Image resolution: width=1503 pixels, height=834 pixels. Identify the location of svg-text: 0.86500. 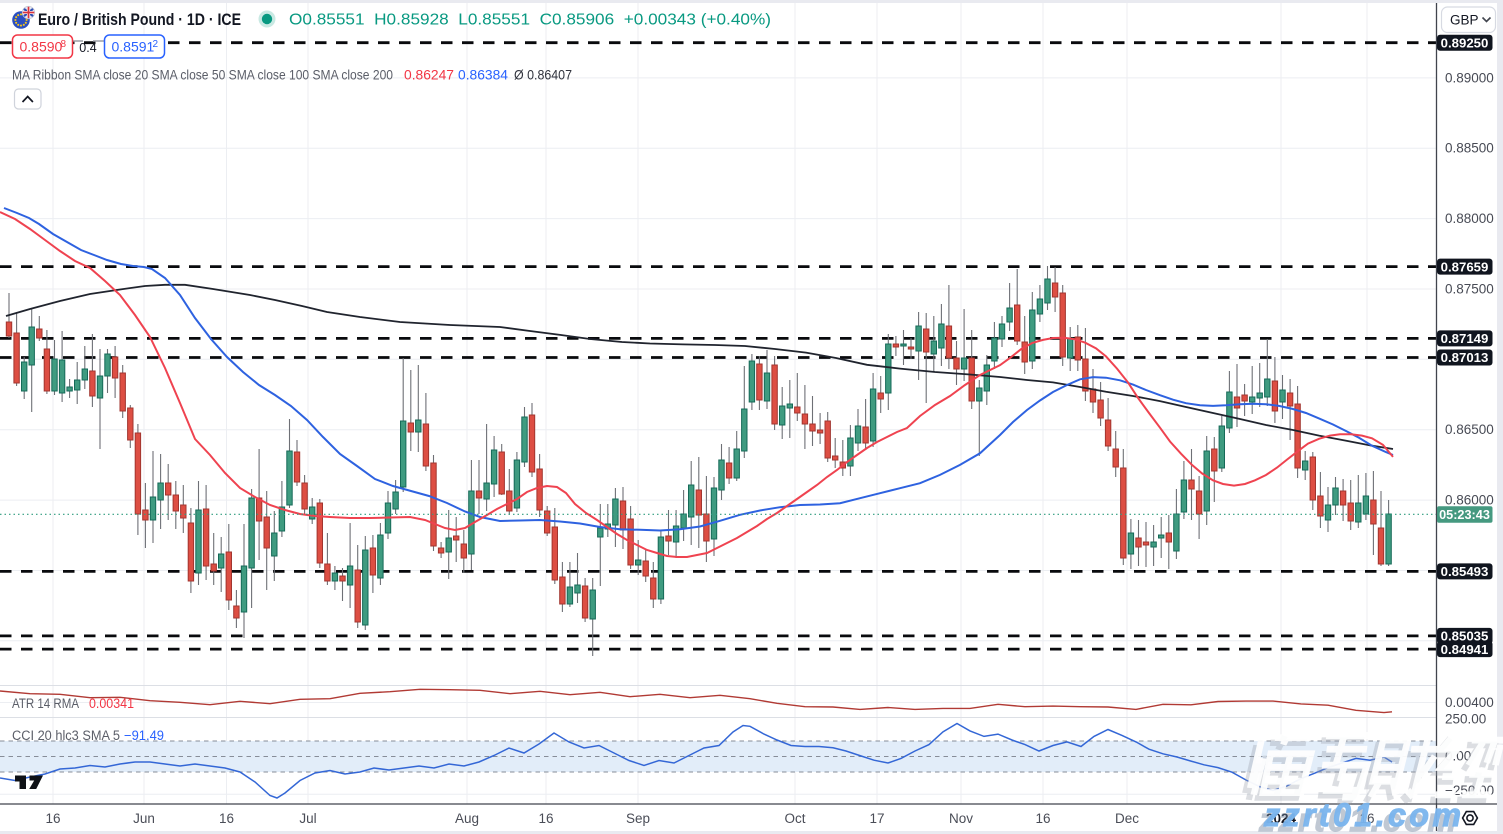
(1469, 429).